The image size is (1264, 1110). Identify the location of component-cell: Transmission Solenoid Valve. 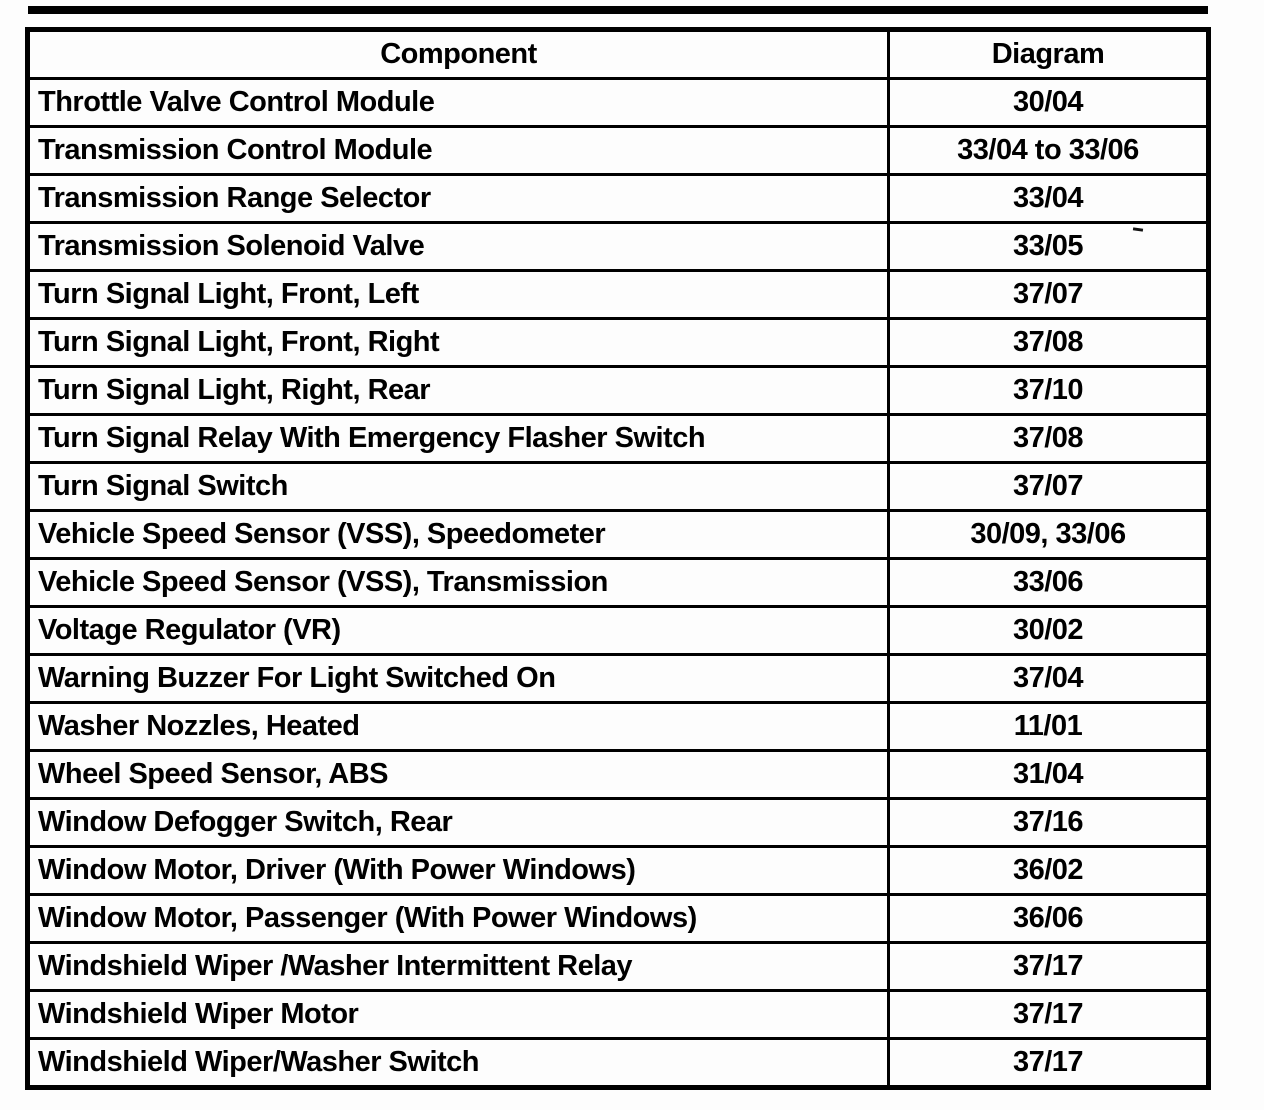
(458, 246).